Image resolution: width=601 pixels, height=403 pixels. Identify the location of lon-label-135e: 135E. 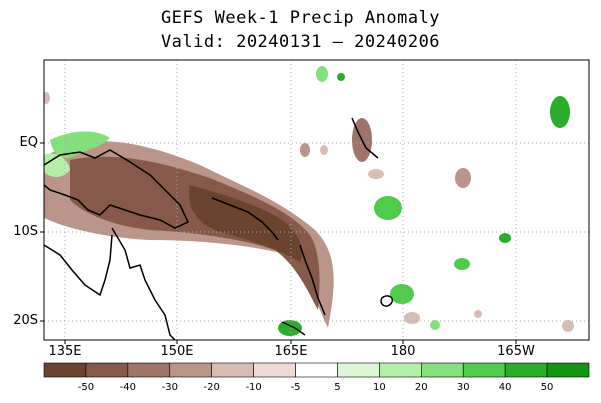
(65, 351).